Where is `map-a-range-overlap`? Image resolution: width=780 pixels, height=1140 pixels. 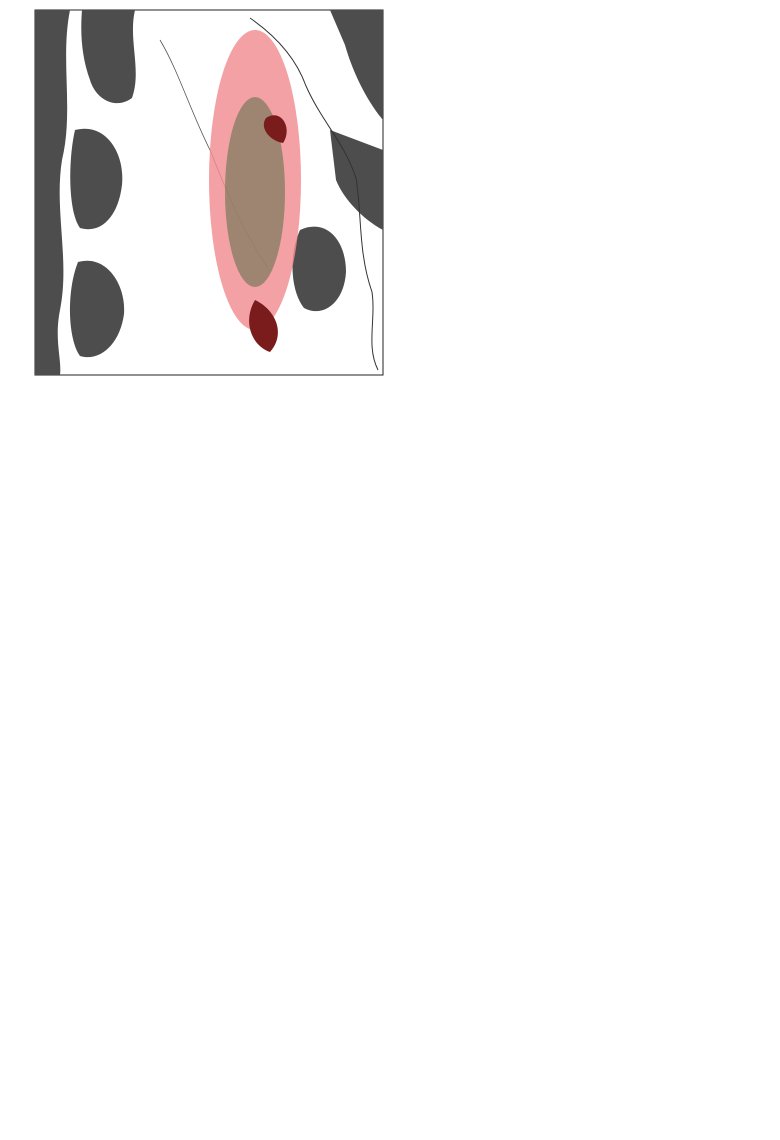
map-a-range-overlap is located at coordinates (255, 192).